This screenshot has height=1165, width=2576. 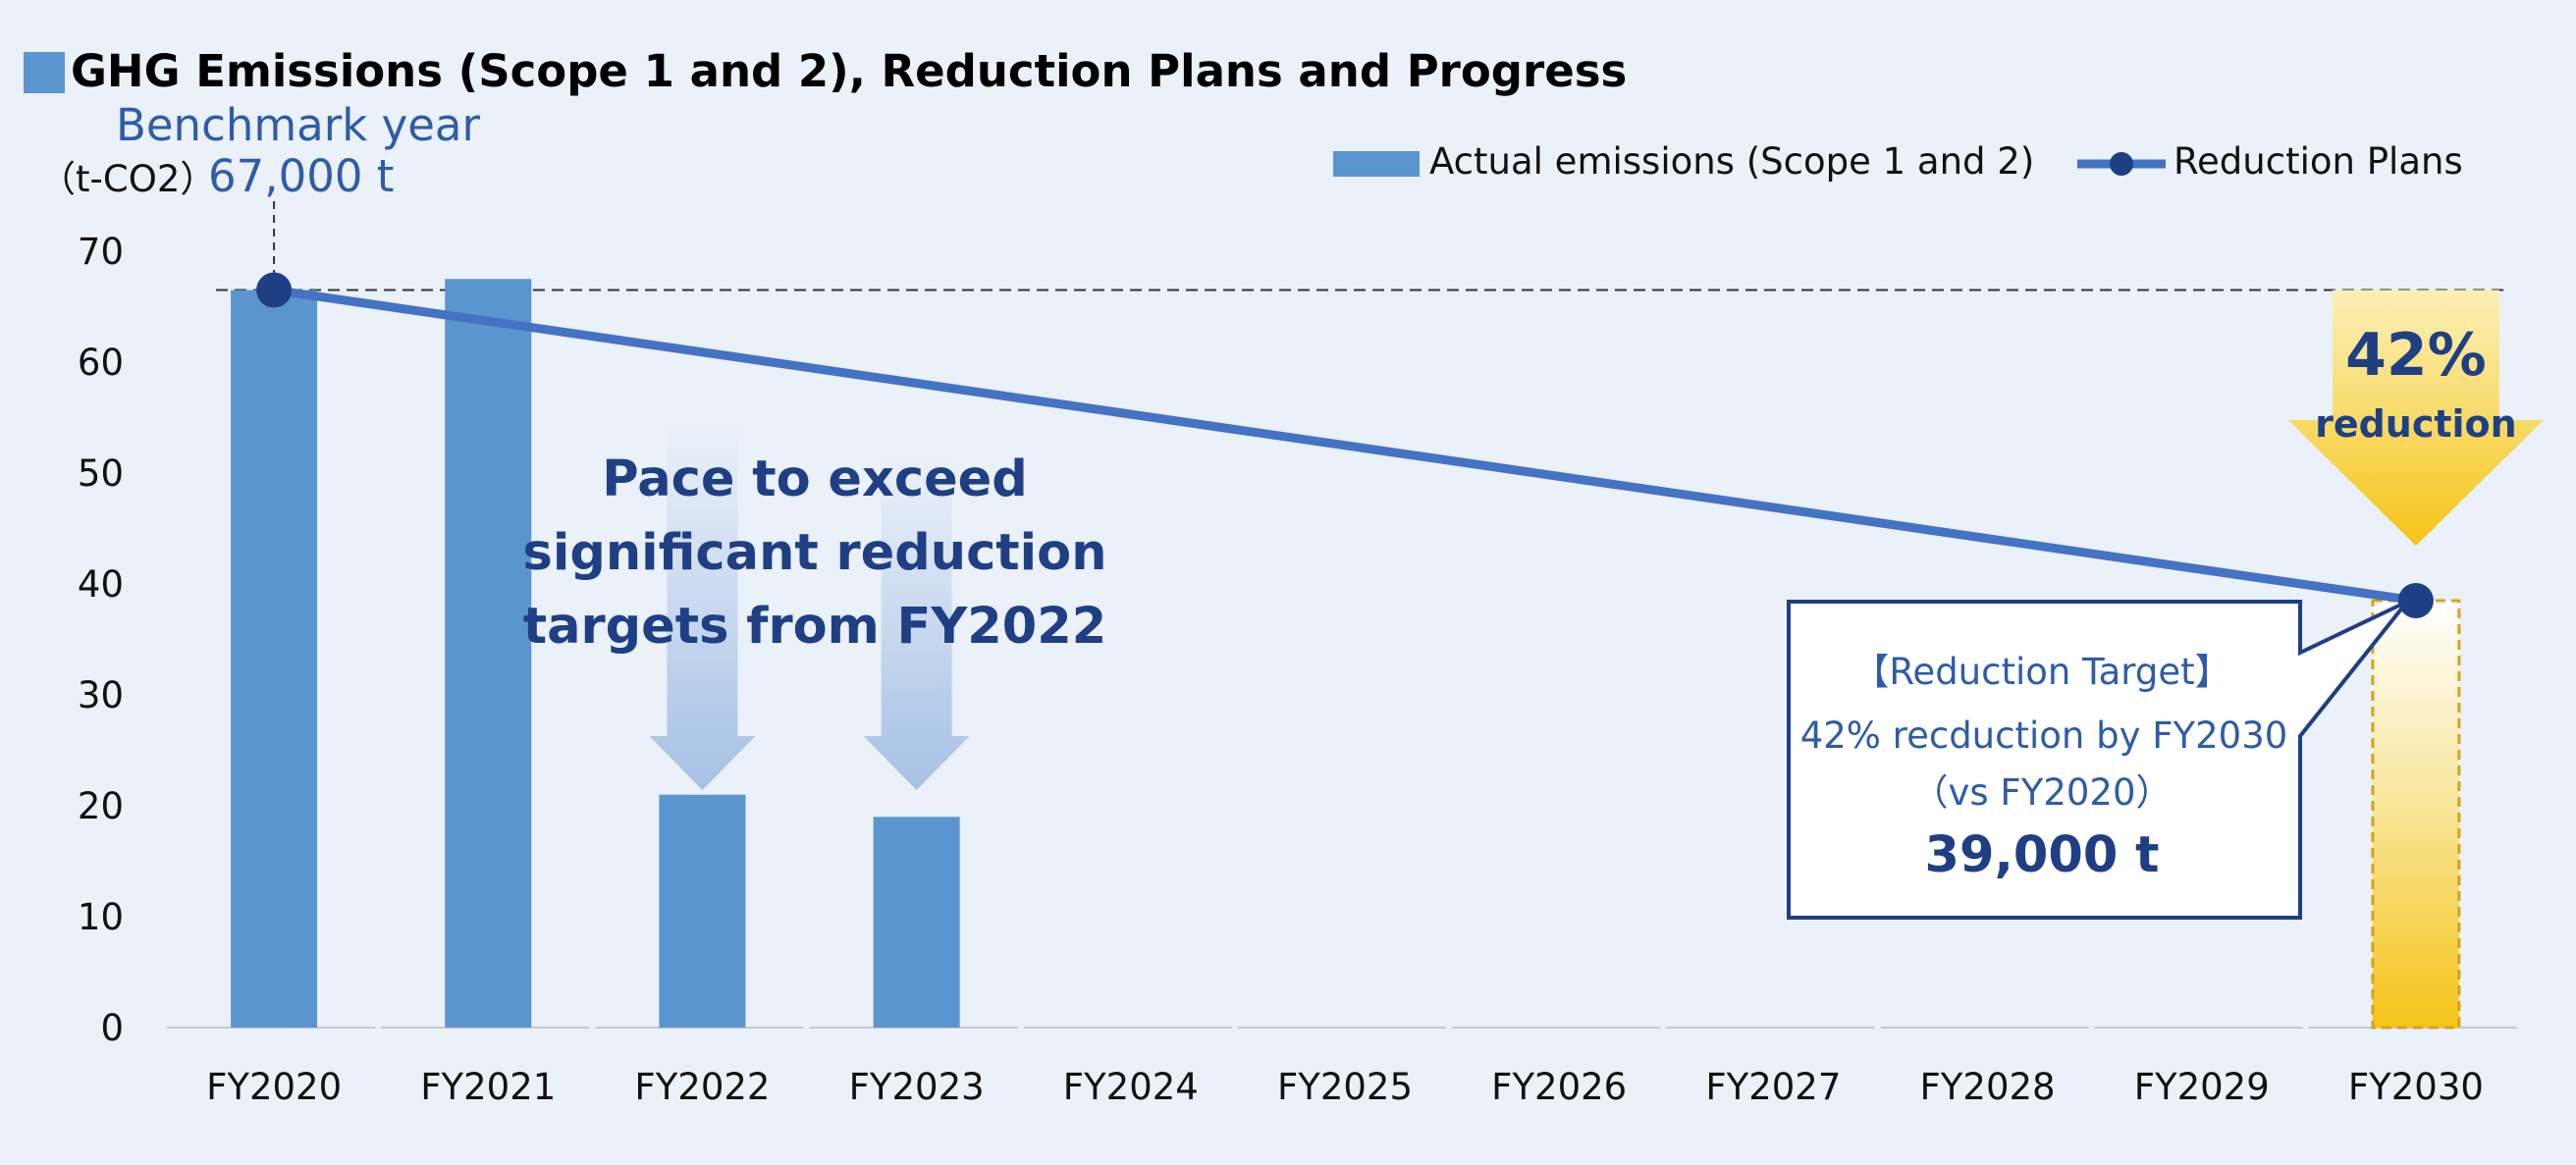 I want to click on pace-text-line: Pace to exceed, so click(x=815, y=479).